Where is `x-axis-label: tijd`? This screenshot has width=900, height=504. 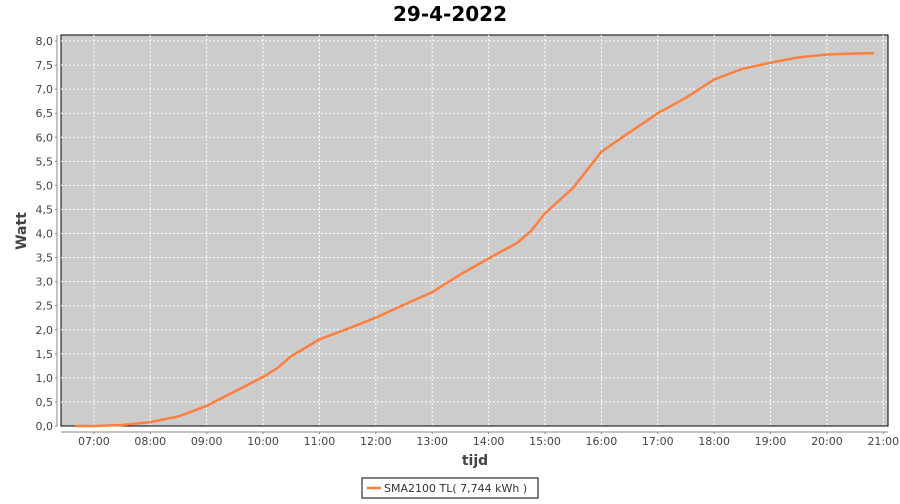 x-axis-label: tijd is located at coordinates (475, 461).